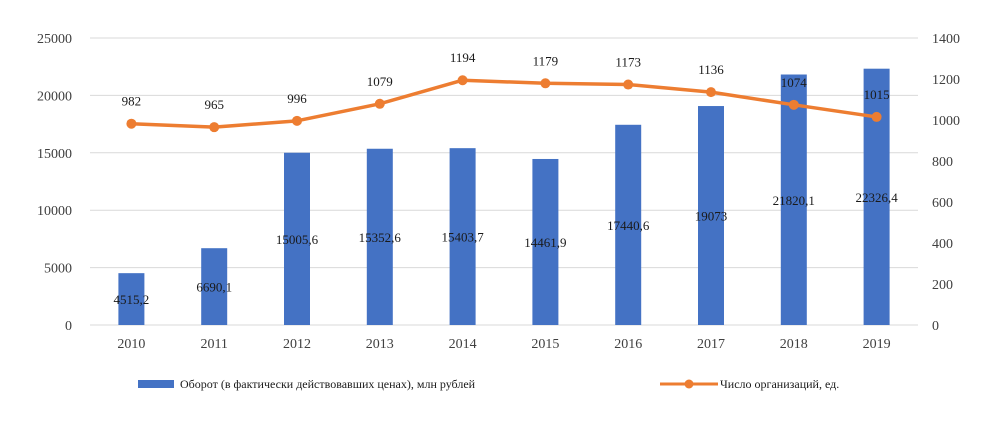  Describe the element at coordinates (779, 384) in the screenshot. I see `legend-line-label: Число организаций, ед.` at that location.